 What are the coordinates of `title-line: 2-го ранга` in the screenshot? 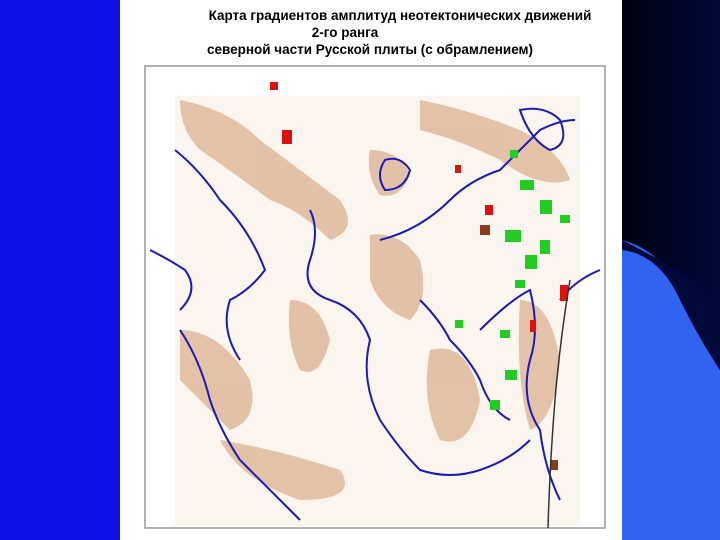 It's located at (345, 32).